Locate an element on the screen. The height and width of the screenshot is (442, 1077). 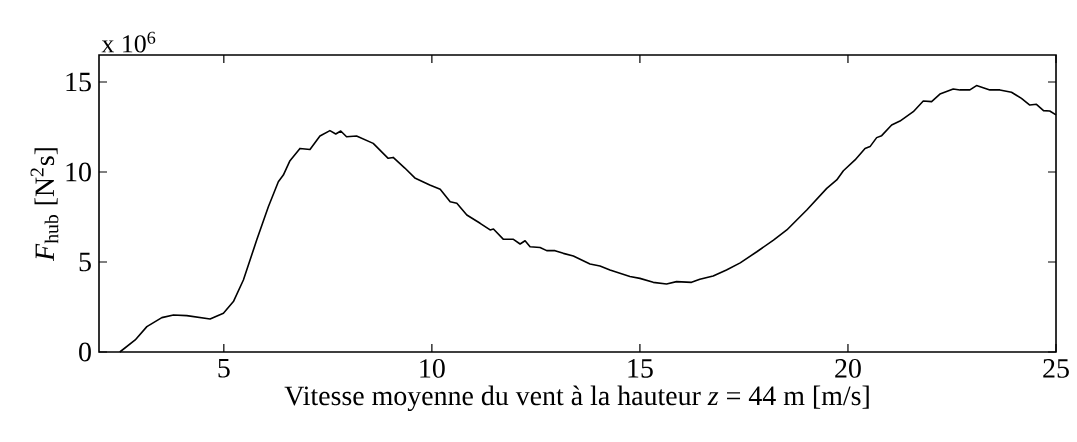
x-tick-label: 15 is located at coordinates (640, 368).